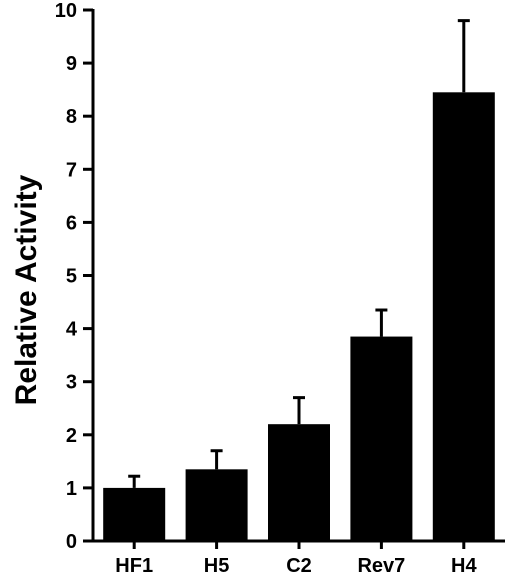 The width and height of the screenshot is (520, 575). I want to click on x-tick-label-h5: H5, so click(217, 565).